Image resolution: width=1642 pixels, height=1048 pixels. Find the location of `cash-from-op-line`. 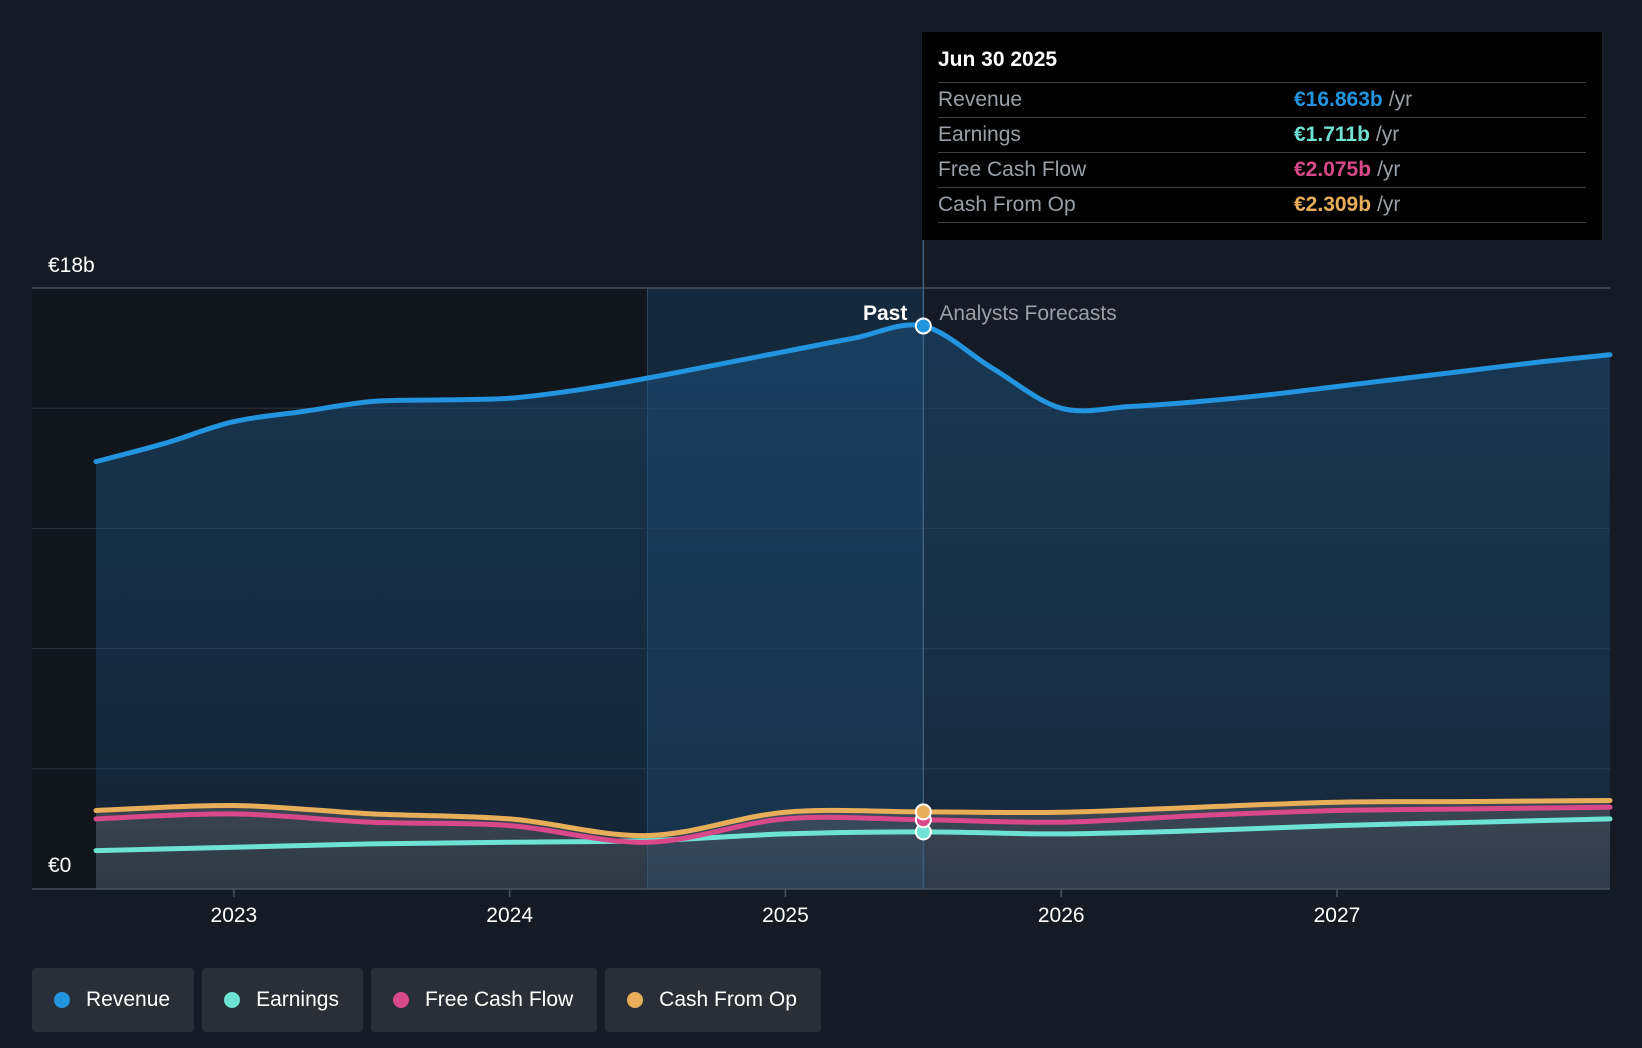

cash-from-op-line is located at coordinates (853, 818).